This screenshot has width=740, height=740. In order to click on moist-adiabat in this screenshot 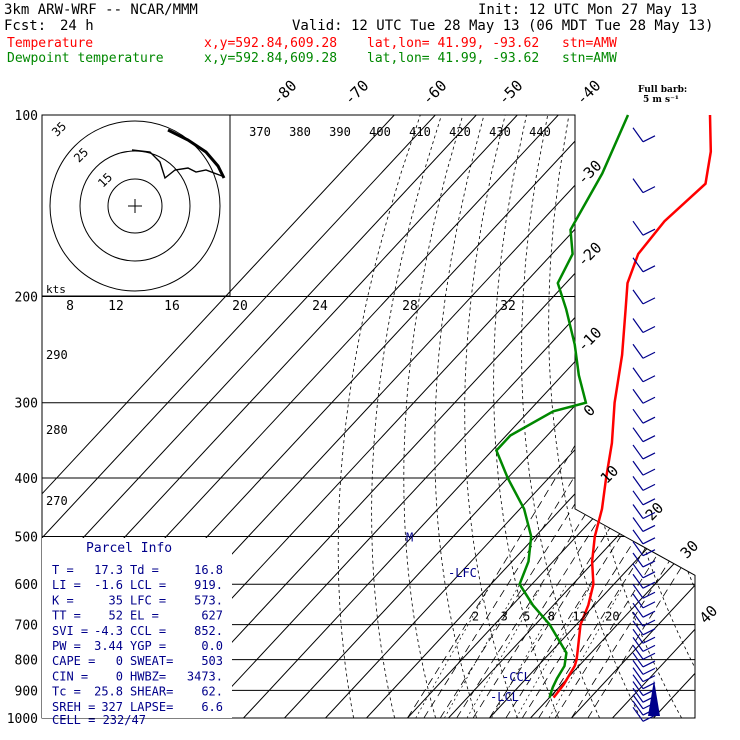, I will do `click(641, 507)`.